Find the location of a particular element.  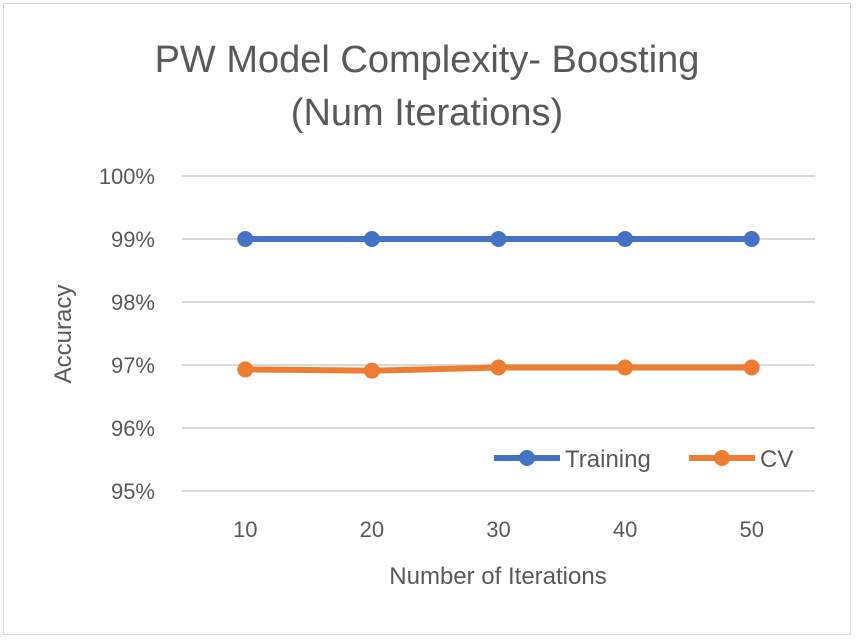

x-tick-label: 20 is located at coordinates (372, 529).